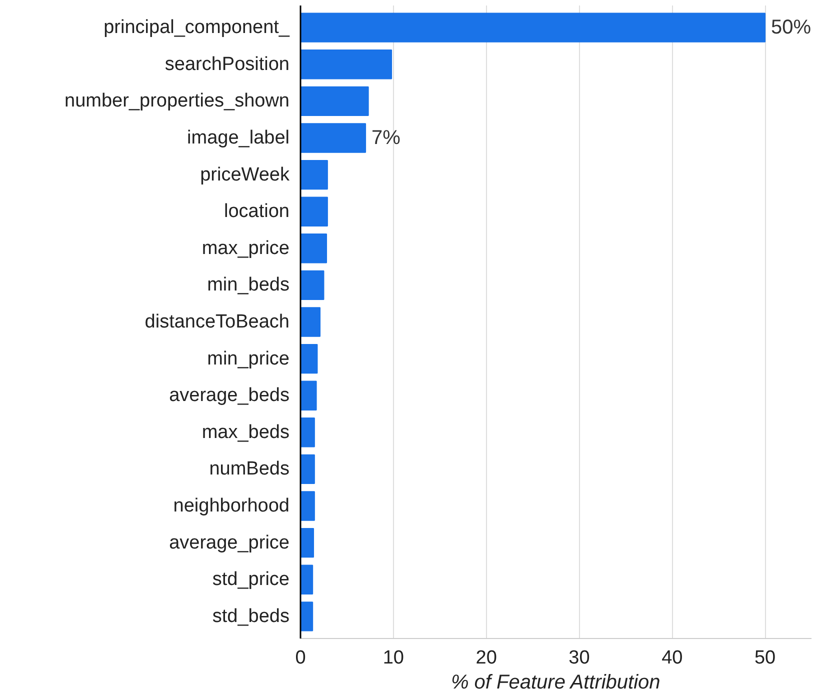 This screenshot has height=696, width=821. I want to click on x-tick-label: 30, so click(579, 658).